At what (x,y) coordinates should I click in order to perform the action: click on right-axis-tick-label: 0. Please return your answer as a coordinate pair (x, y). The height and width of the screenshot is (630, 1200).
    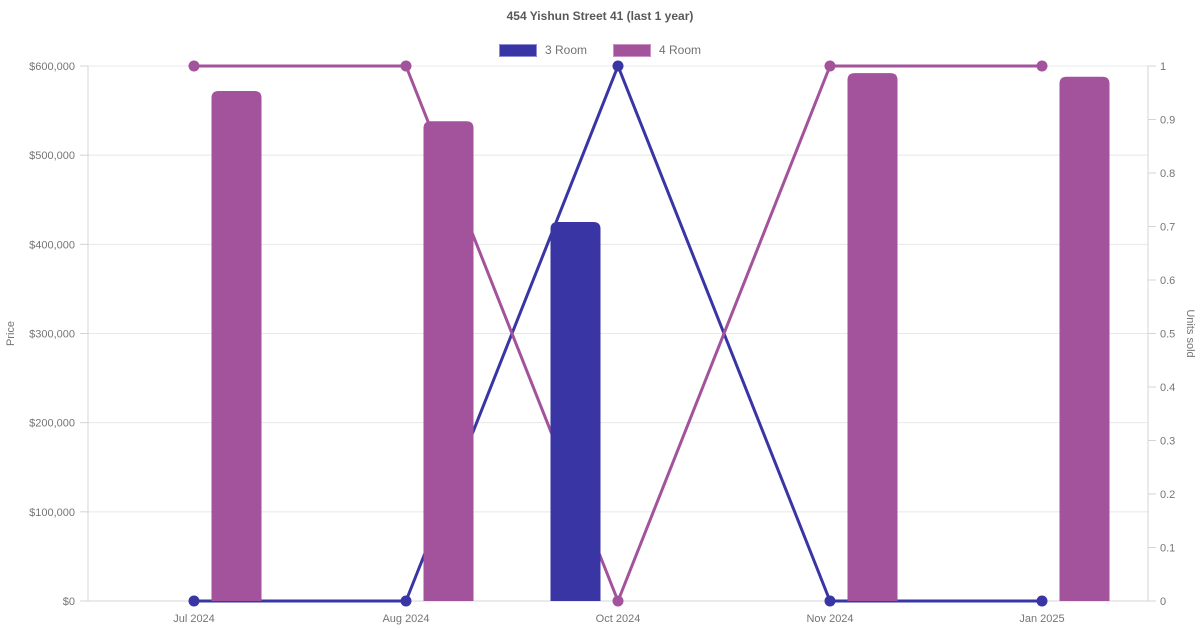
    Looking at the image, I should click on (1163, 602).